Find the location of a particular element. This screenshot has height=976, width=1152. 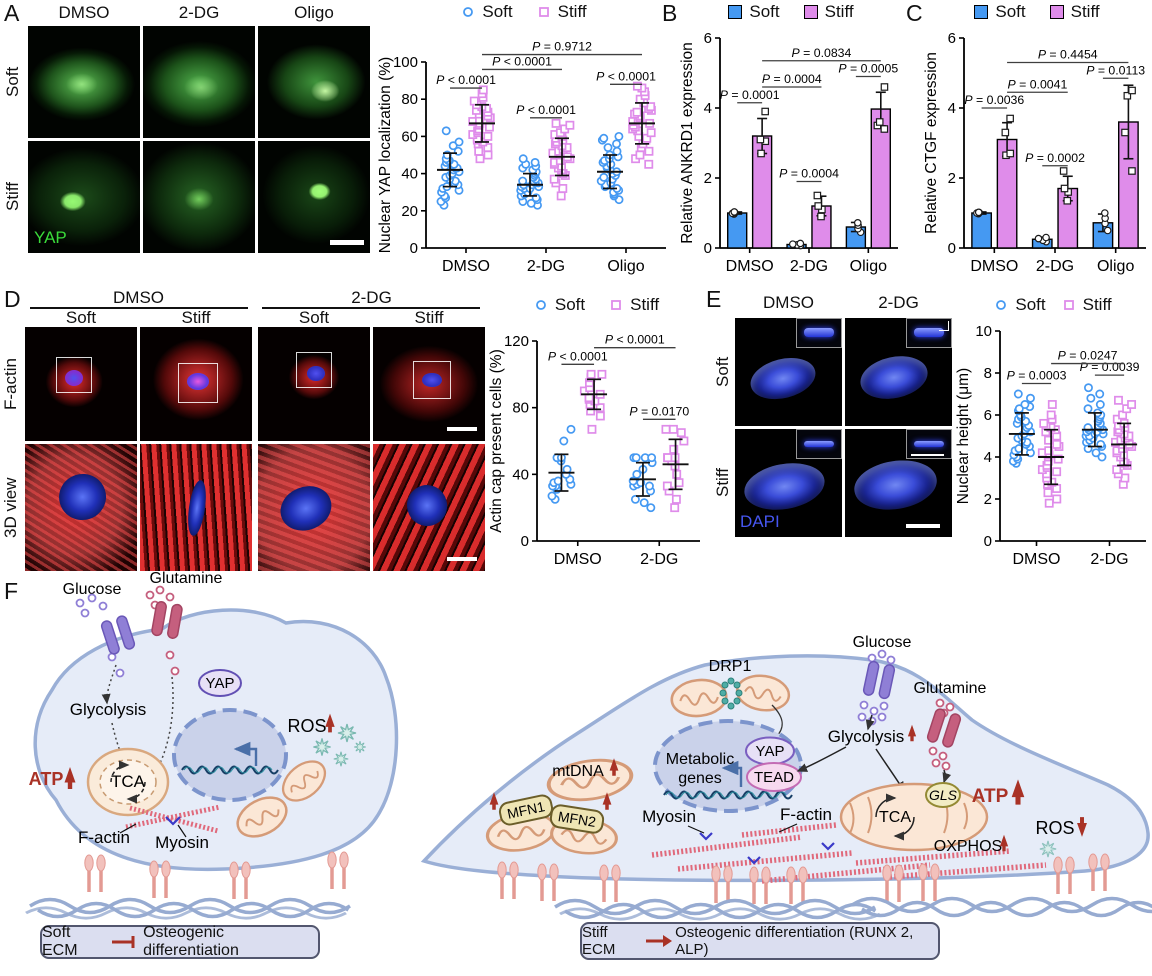

glutamine-dots is located at coordinates (162, 630).